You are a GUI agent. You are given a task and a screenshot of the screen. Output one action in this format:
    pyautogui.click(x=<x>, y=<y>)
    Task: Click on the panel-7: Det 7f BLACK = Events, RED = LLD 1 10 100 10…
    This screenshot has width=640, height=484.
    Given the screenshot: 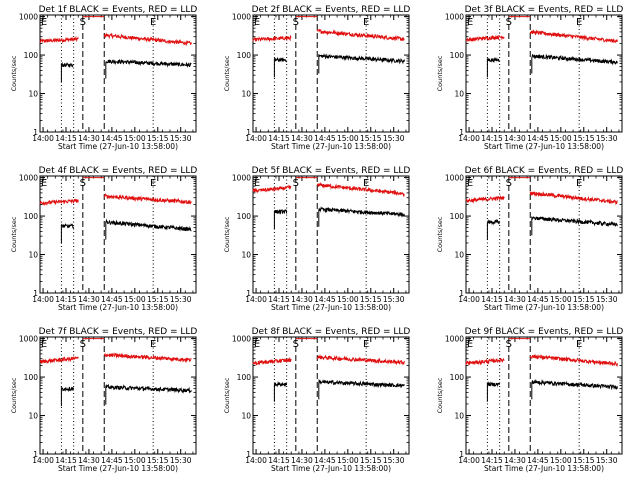 What is the action you would take?
    pyautogui.click(x=103, y=400)
    